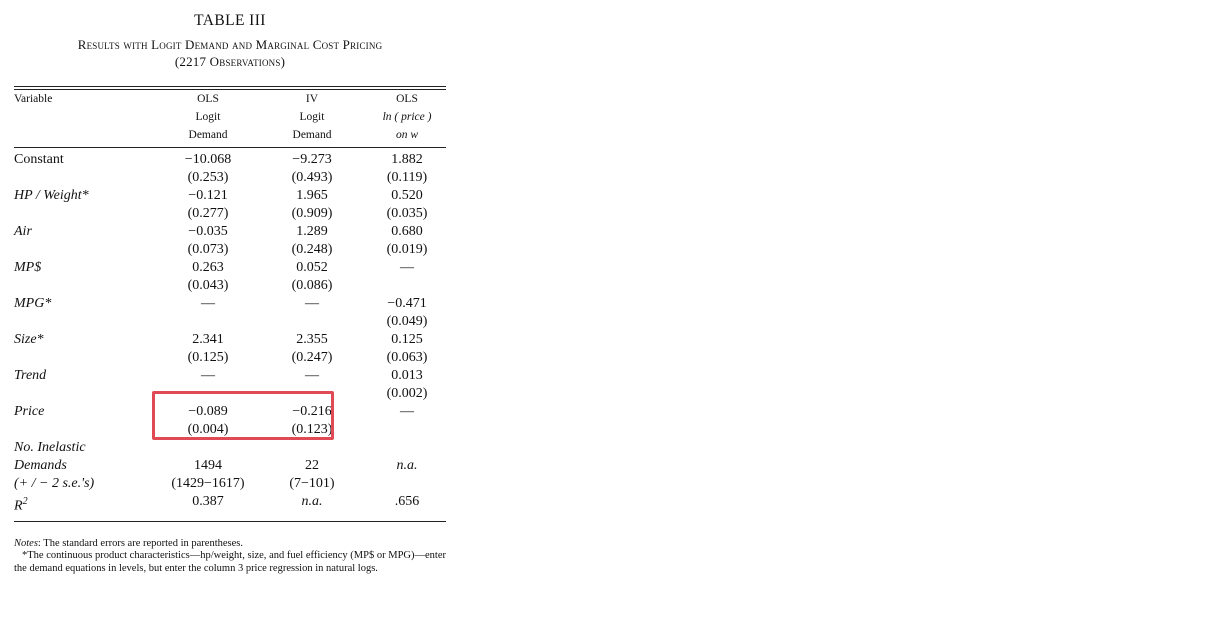  Describe the element at coordinates (407, 312) in the screenshot. I see `cell: −0.471 (0.049)` at that location.